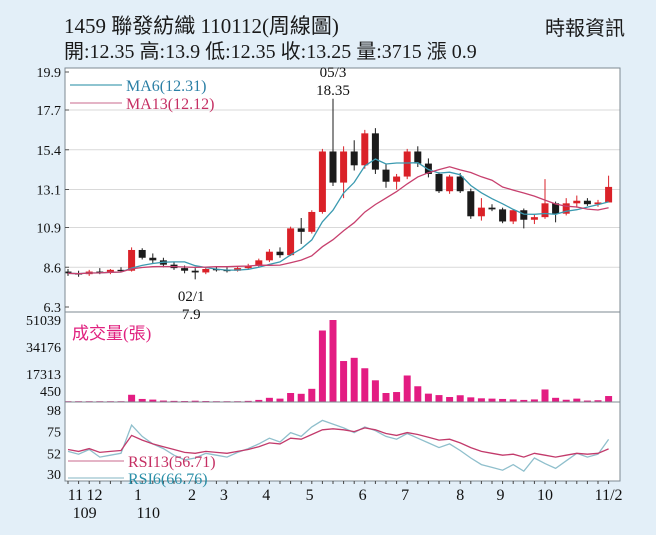  What do you see at coordinates (138, 495) in the screenshot?
I see `month-label: 1` at bounding box center [138, 495].